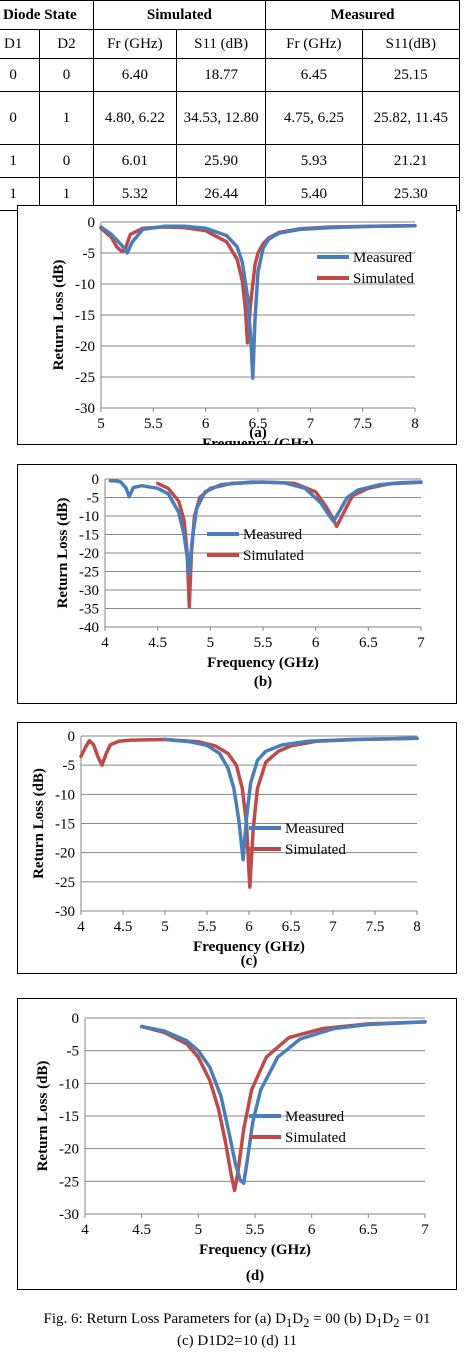 The image size is (474, 1354). What do you see at coordinates (47, 15) in the screenshot?
I see `header-diode-state: Diode State` at bounding box center [47, 15].